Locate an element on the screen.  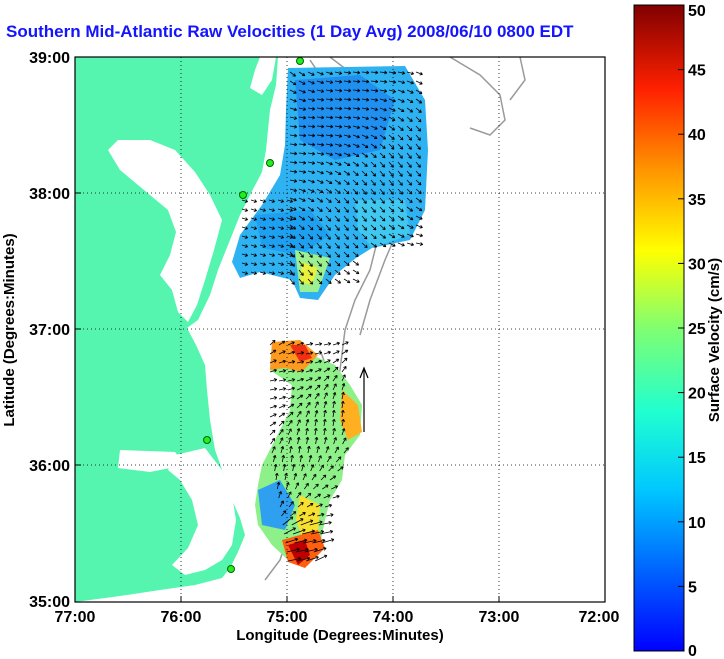
station-marker is located at coordinates (300, 61).